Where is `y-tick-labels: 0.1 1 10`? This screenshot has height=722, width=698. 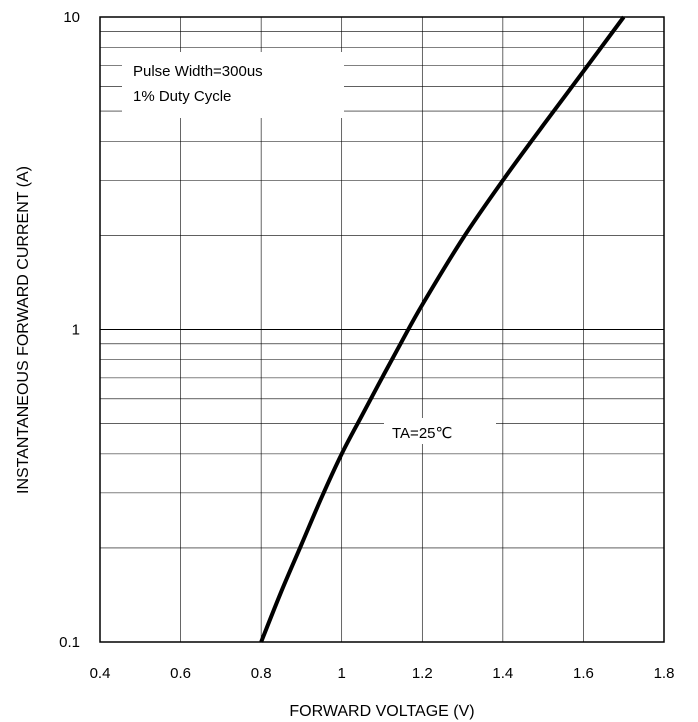
y-tick-labels: 0.1 1 10 is located at coordinates (69, 330).